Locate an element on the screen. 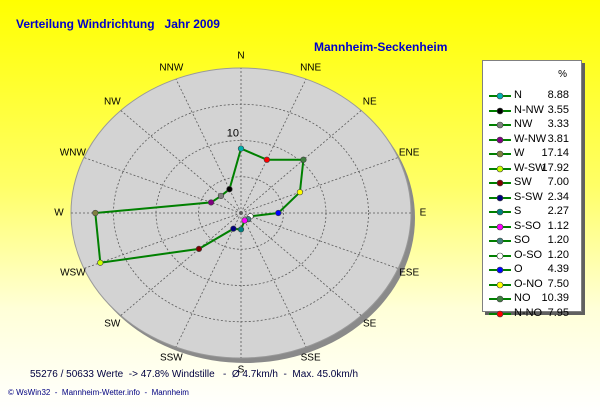 This screenshot has width=600, height=412. axis-label-sw: SW is located at coordinates (112, 324).